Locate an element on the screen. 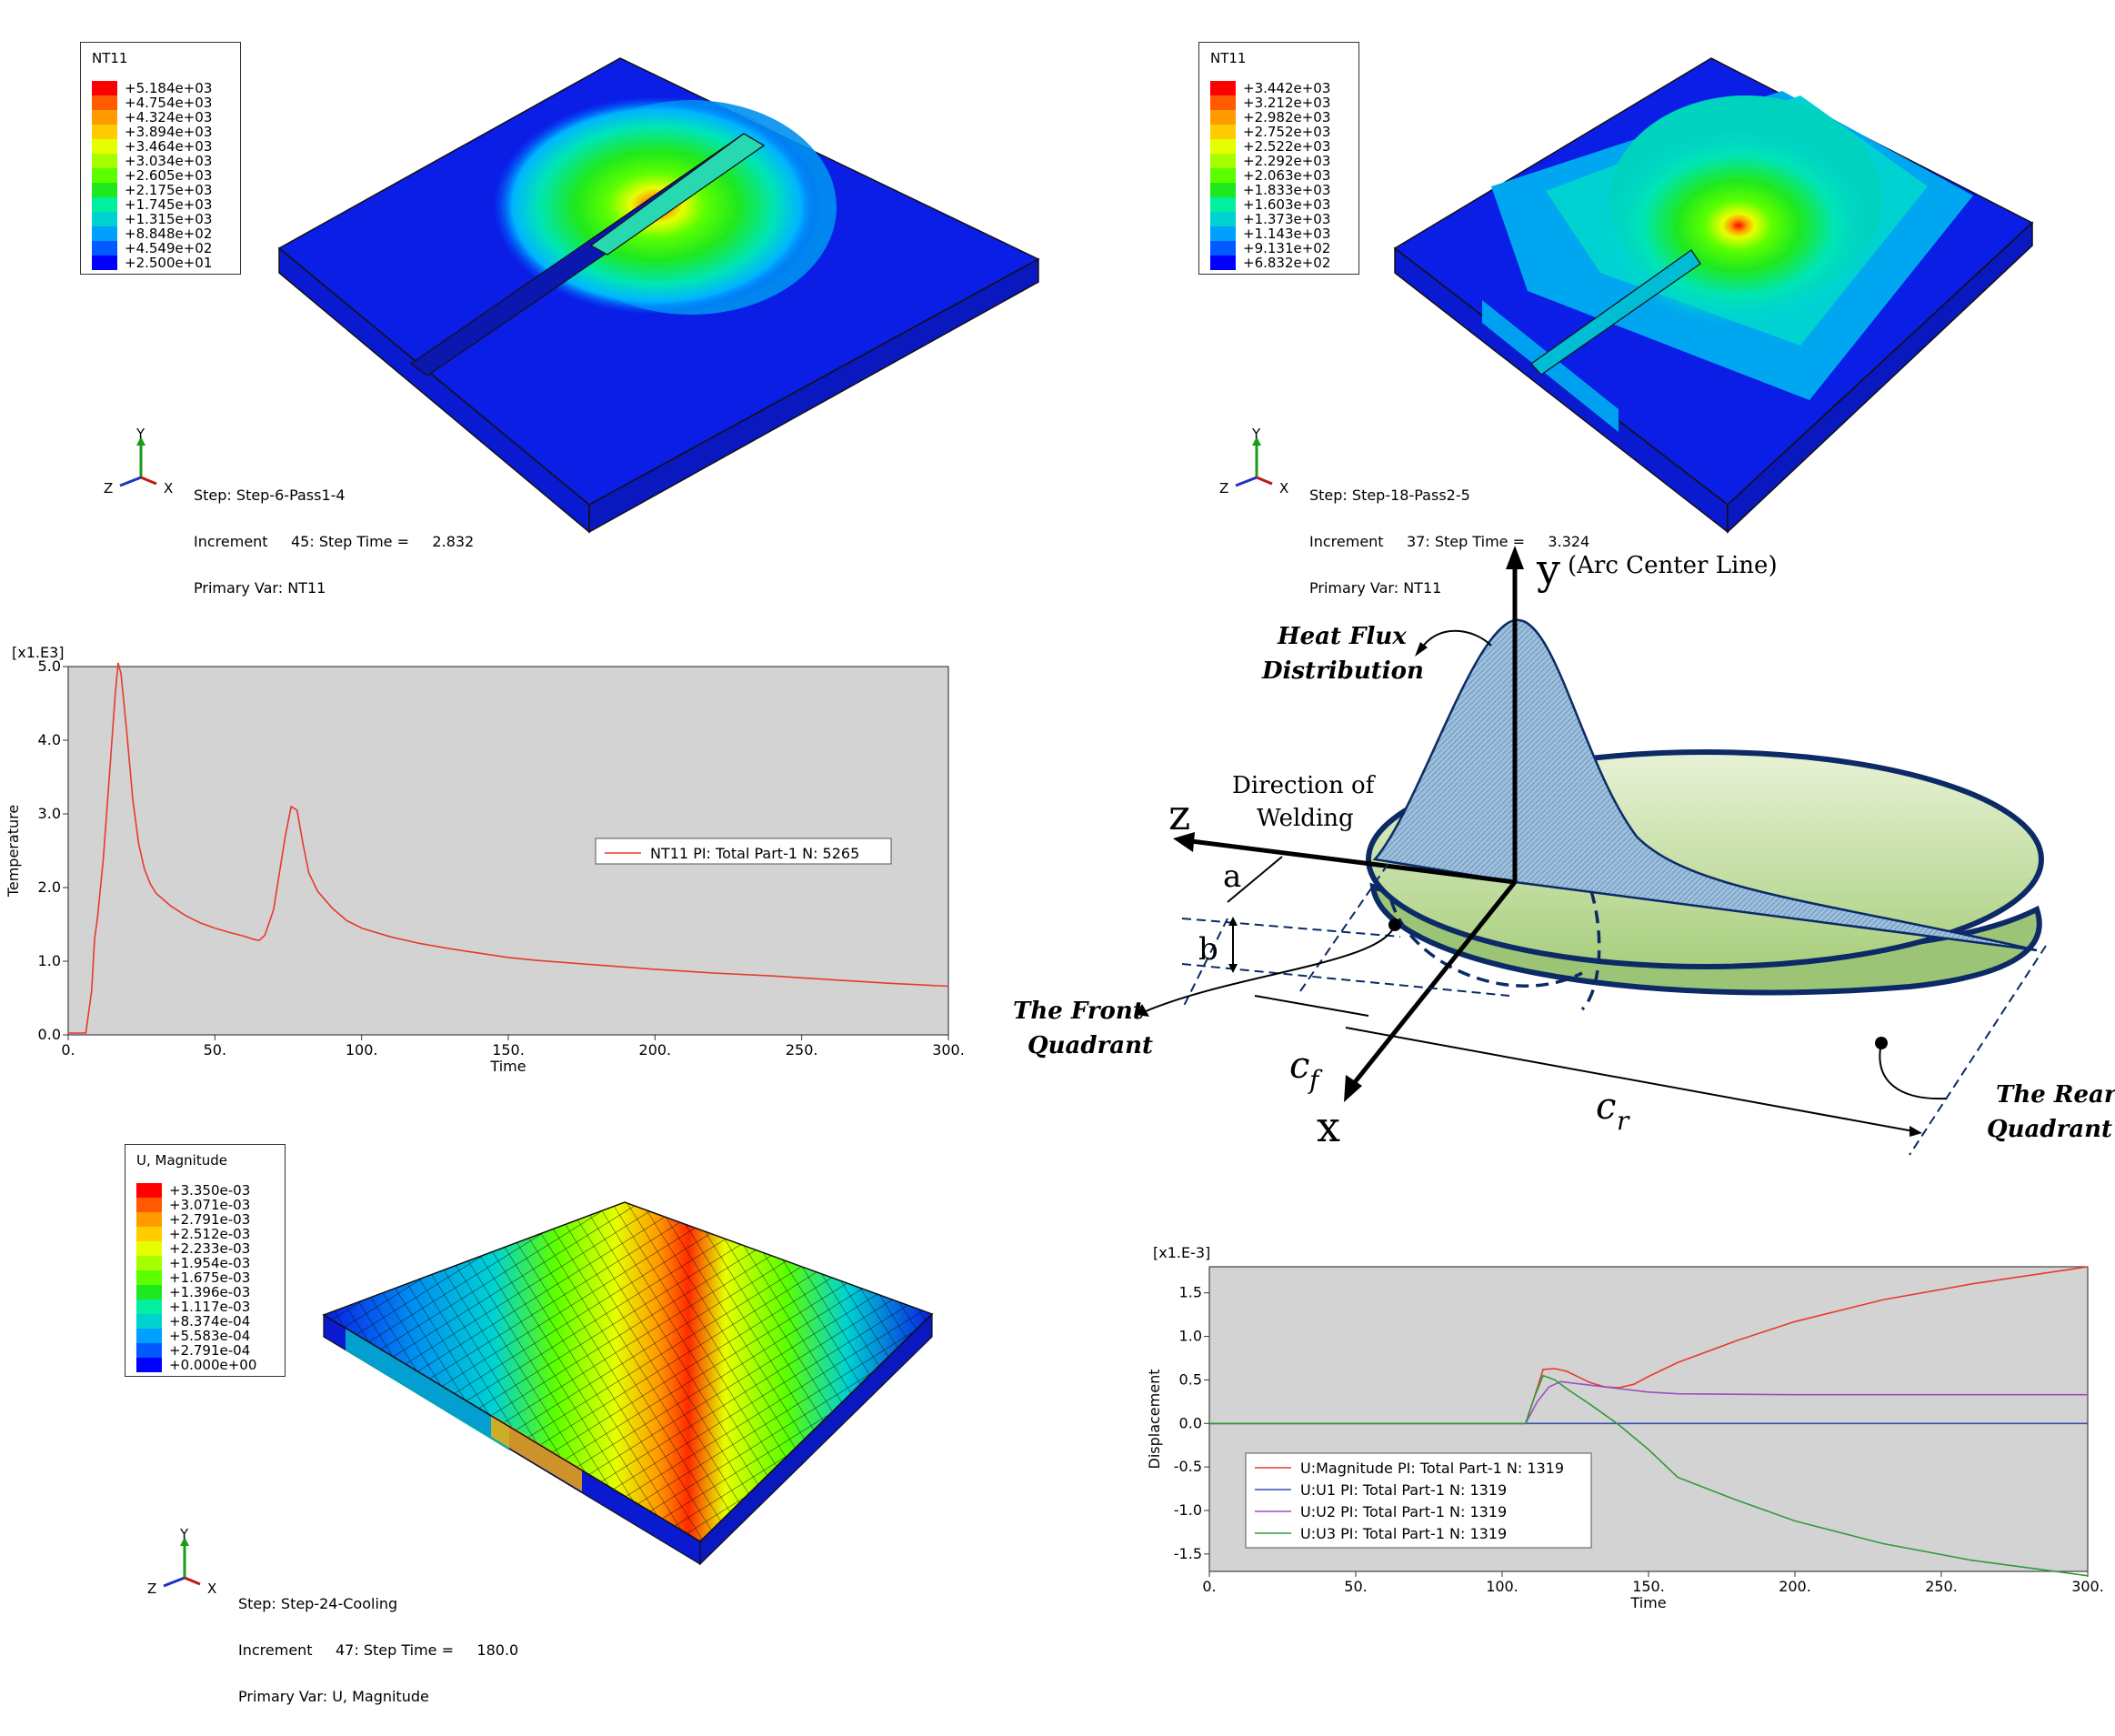  dimension-cr-sub: r is located at coordinates (1624, 1121).